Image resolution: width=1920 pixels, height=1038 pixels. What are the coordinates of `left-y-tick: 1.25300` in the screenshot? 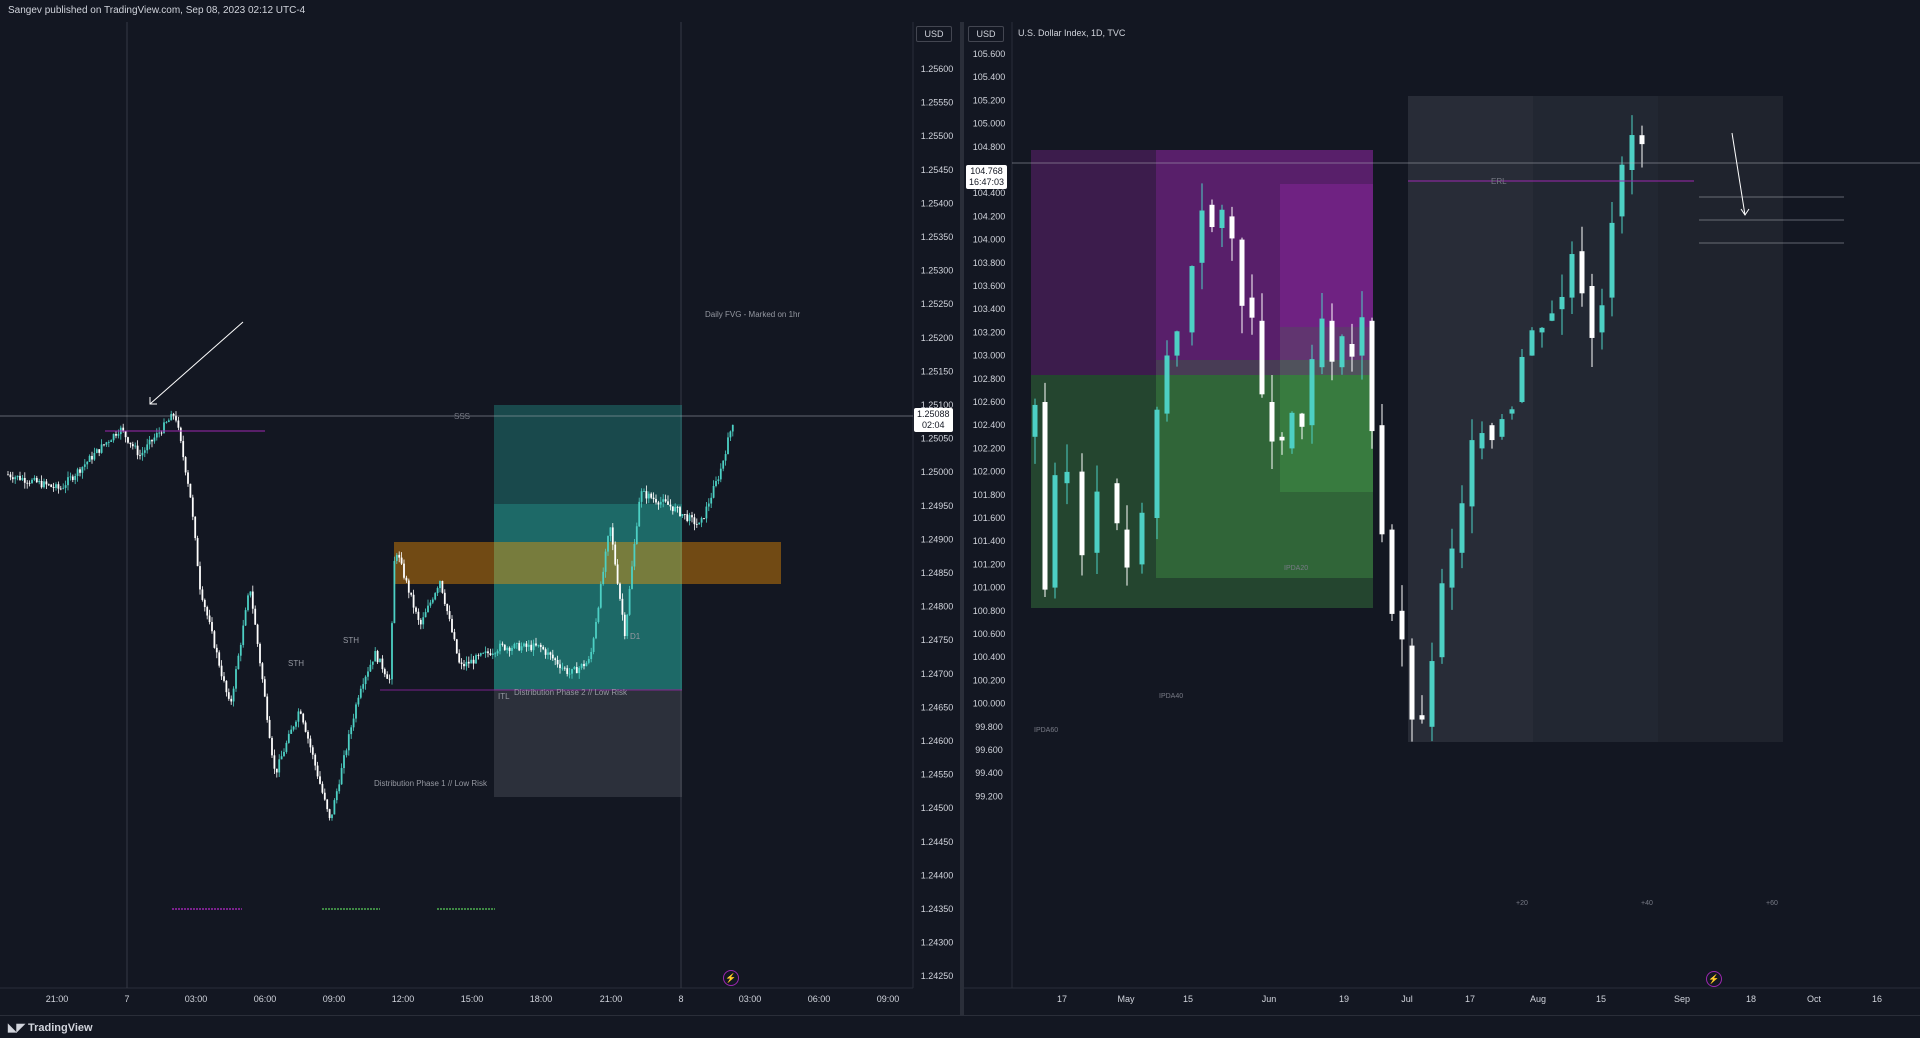 It's located at (937, 271).